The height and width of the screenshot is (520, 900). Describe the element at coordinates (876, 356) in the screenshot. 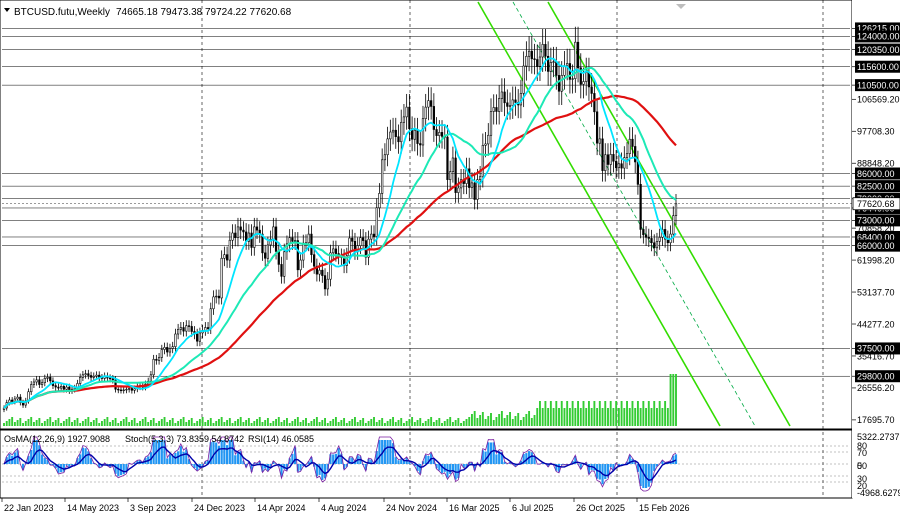

I see `price-tick-label: 35416.70` at that location.